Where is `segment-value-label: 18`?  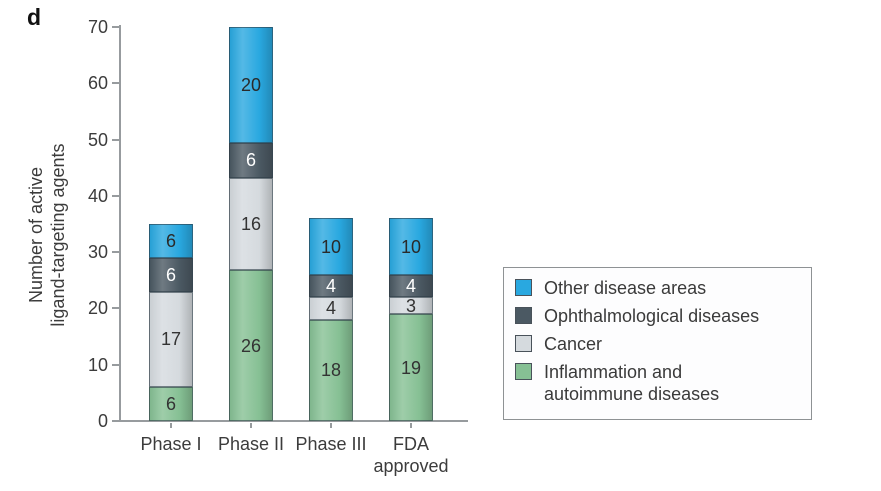
segment-value-label: 18 is located at coordinates (331, 370).